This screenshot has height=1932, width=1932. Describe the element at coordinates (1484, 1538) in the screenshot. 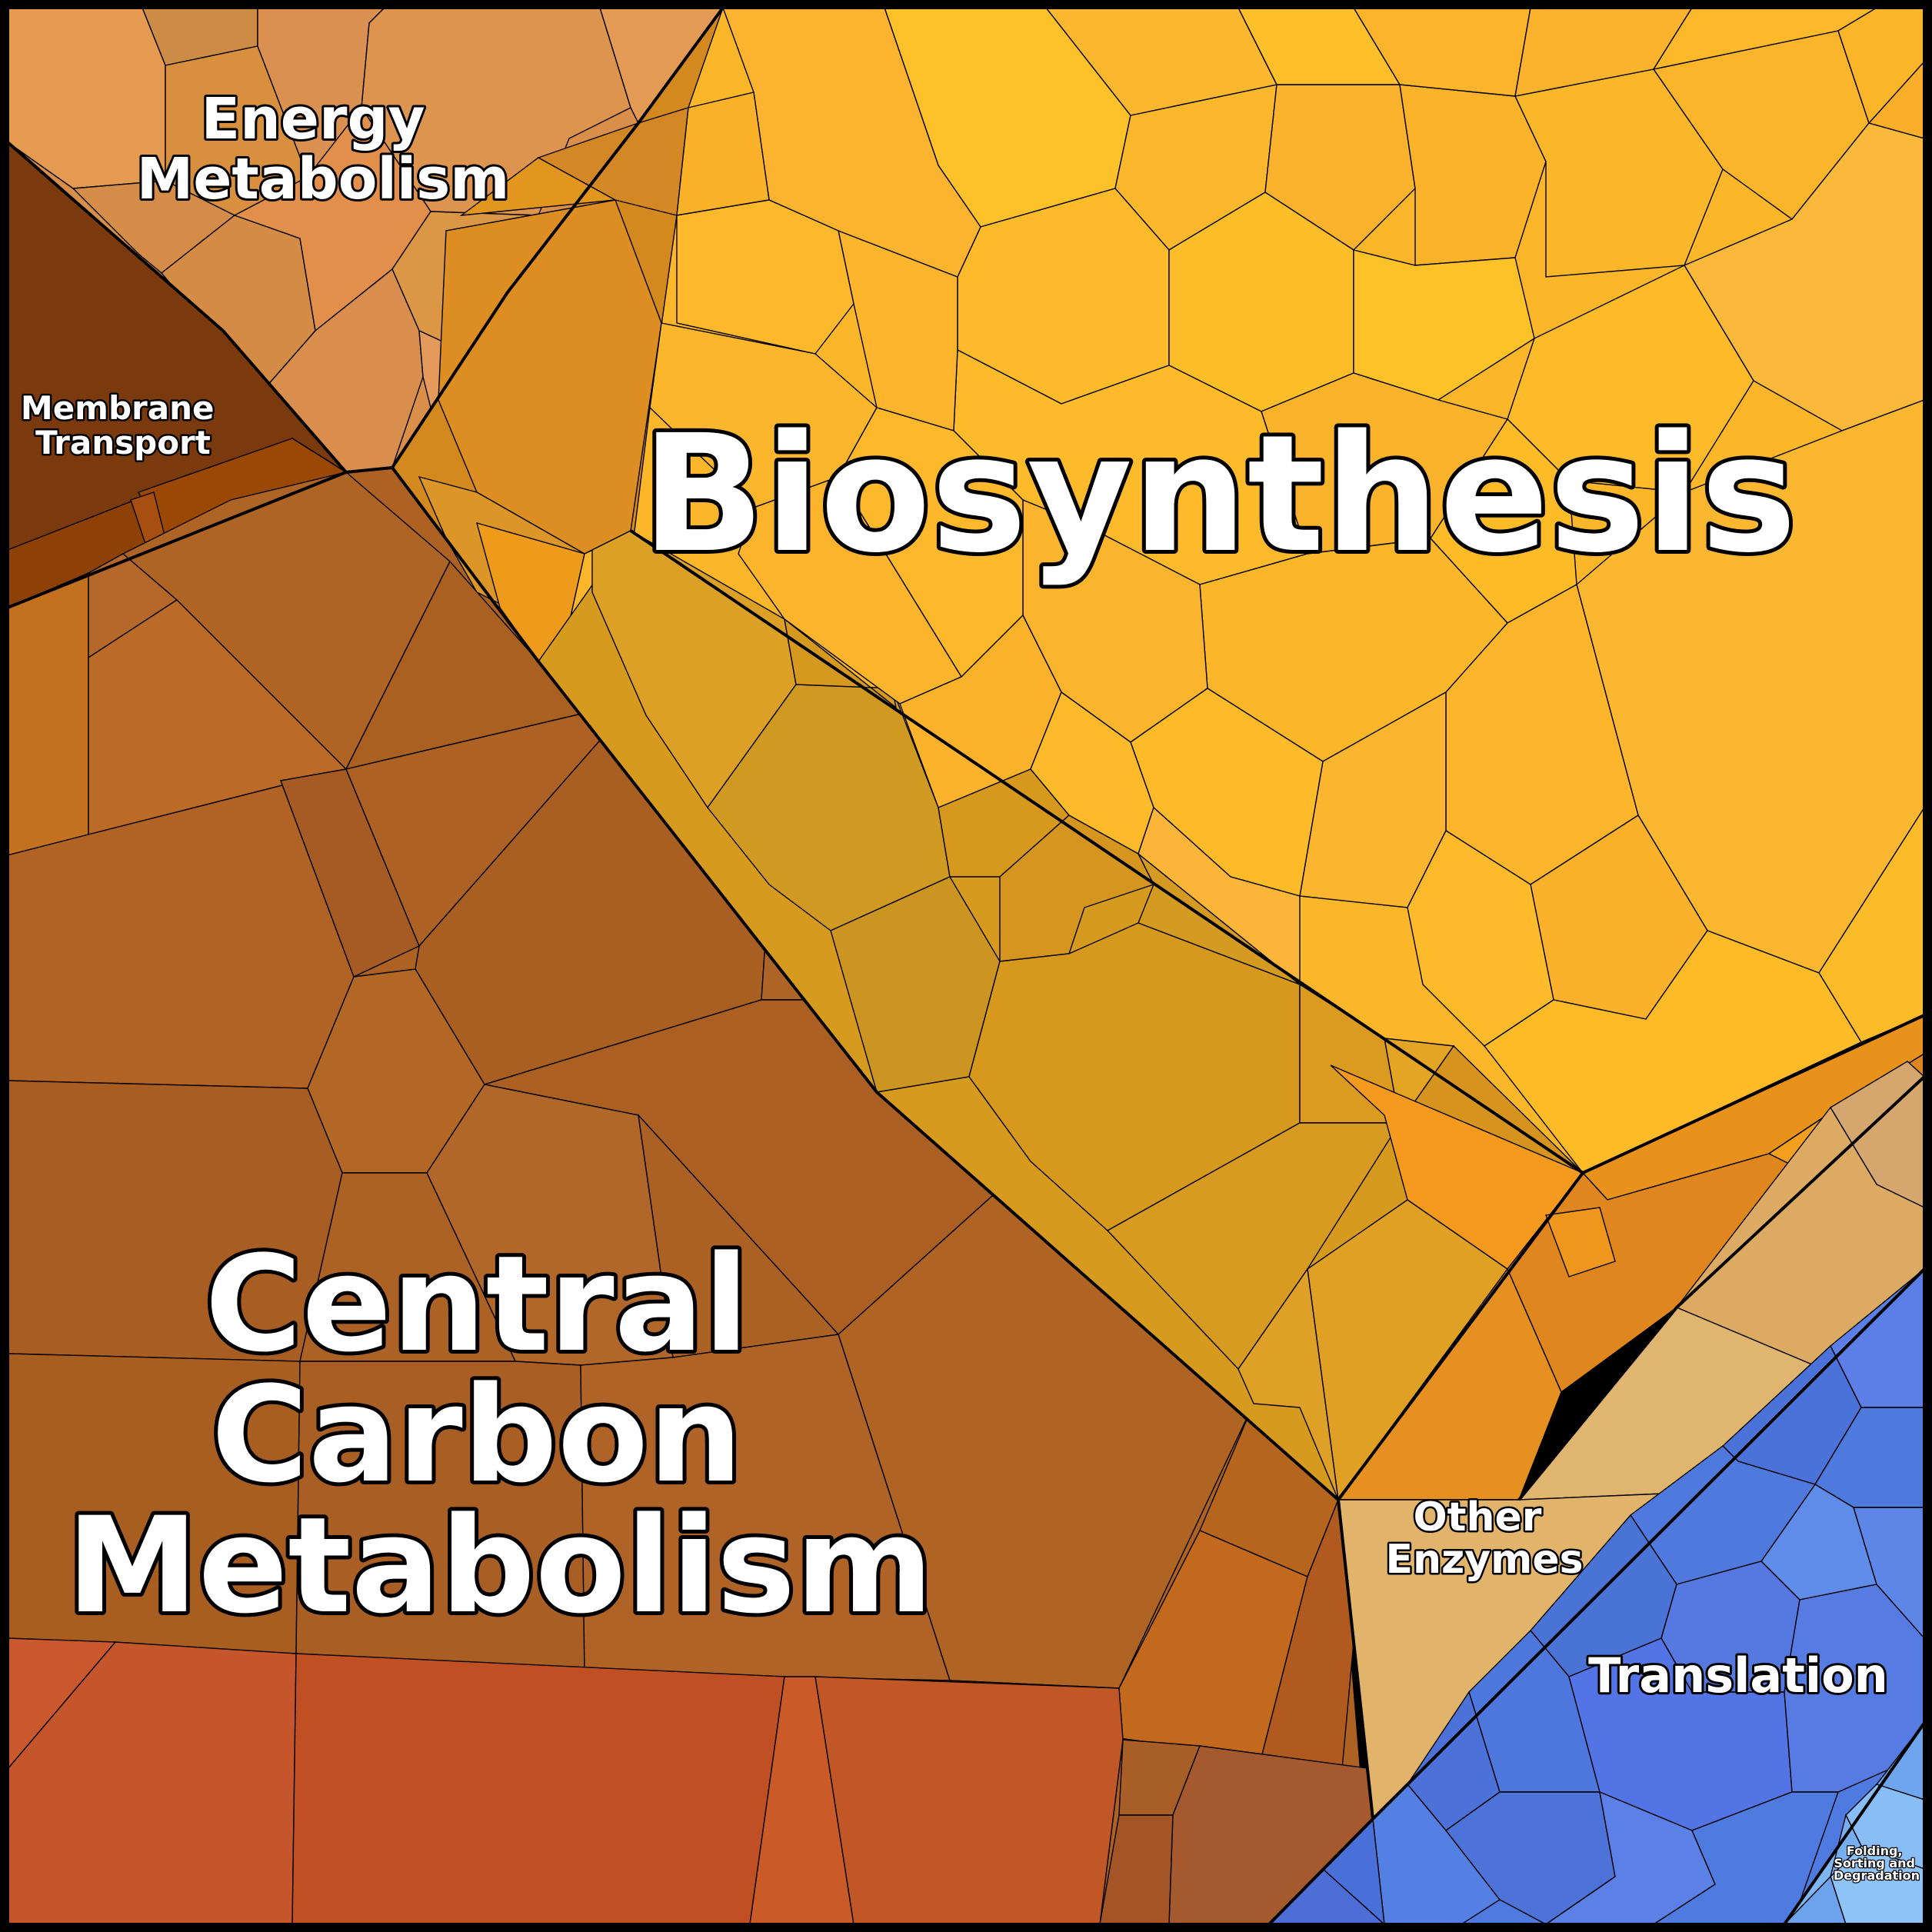

I see `other-enzymes-label: Other Enzymes` at that location.